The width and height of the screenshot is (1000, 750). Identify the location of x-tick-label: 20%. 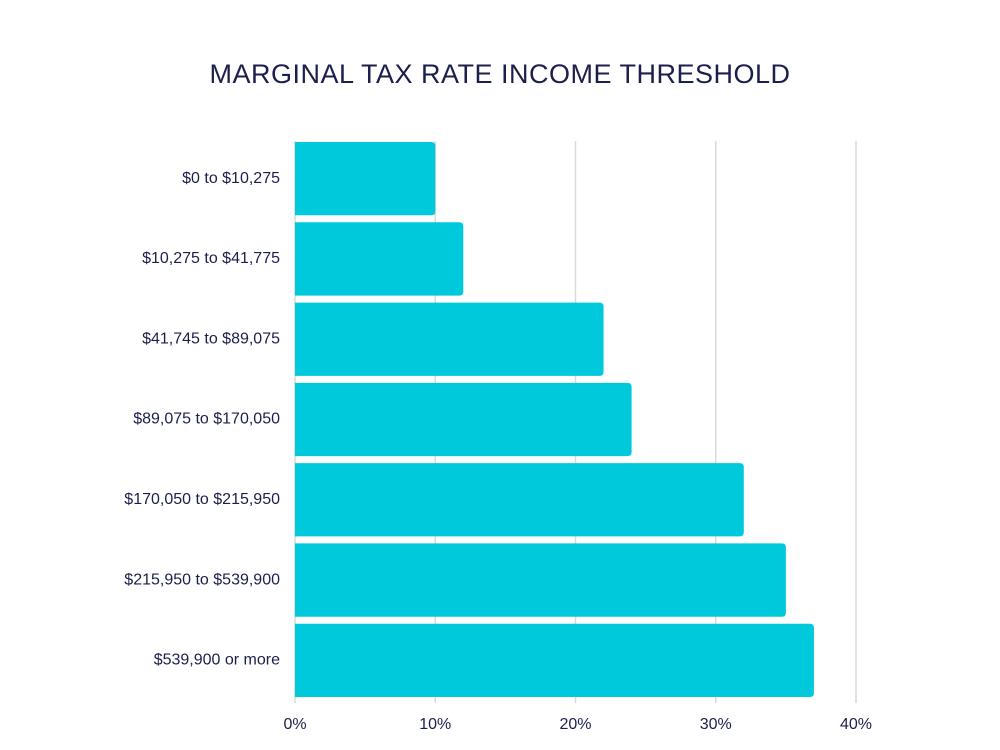
(575, 724).